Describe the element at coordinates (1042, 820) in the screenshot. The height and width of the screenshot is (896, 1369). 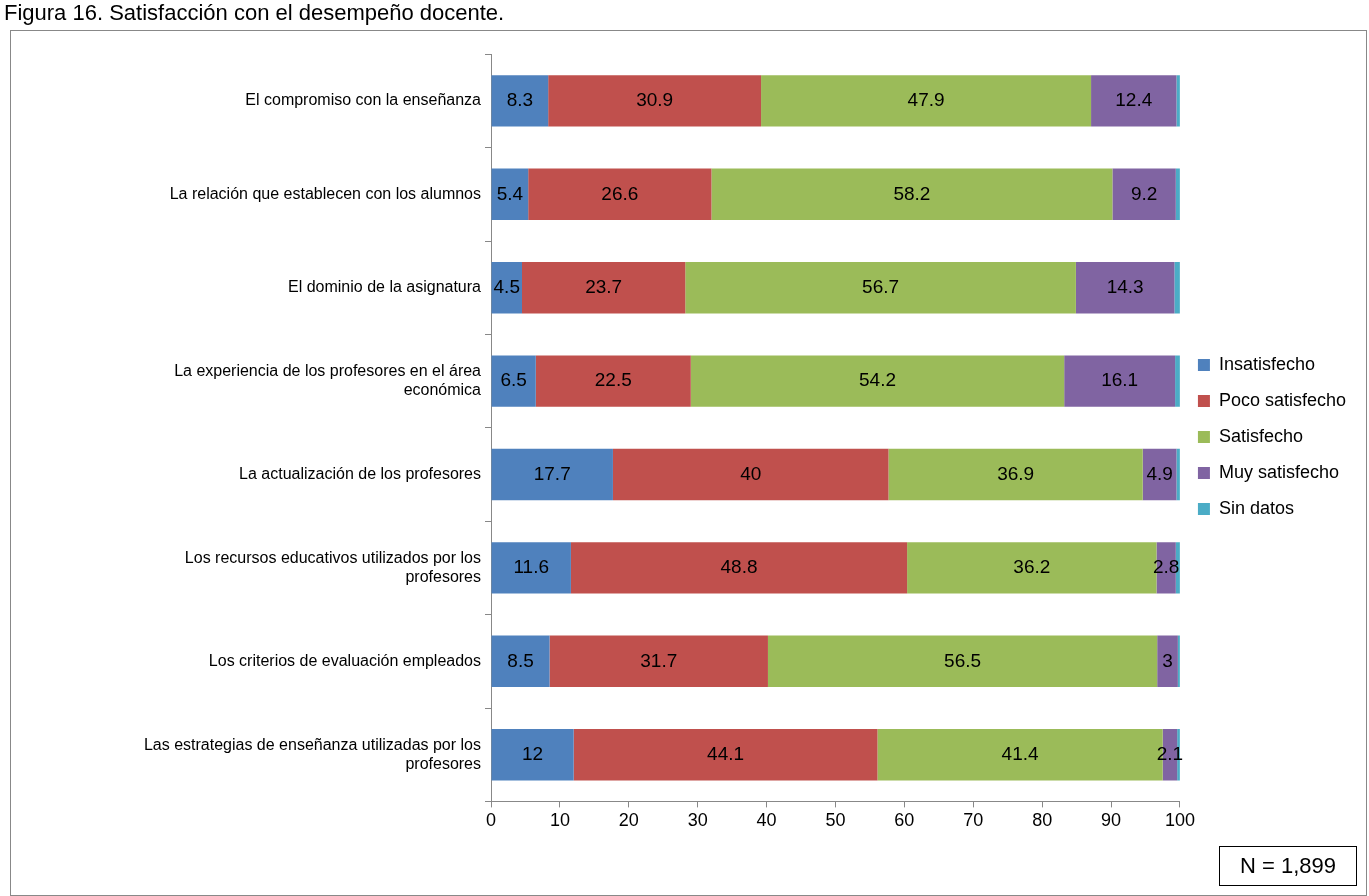
I see `x-tick-label: 80` at that location.